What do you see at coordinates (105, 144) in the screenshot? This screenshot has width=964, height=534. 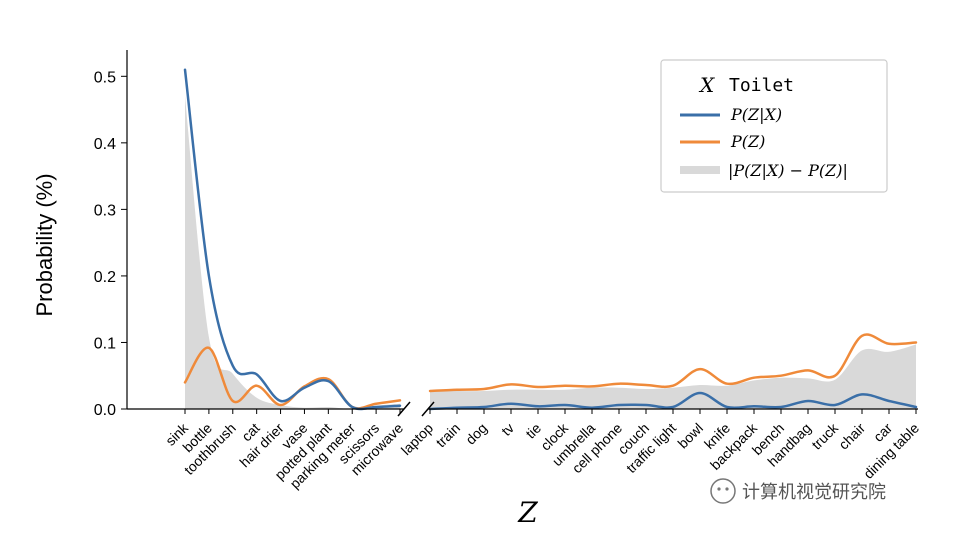 I see `y-tick-label: 0.4` at bounding box center [105, 144].